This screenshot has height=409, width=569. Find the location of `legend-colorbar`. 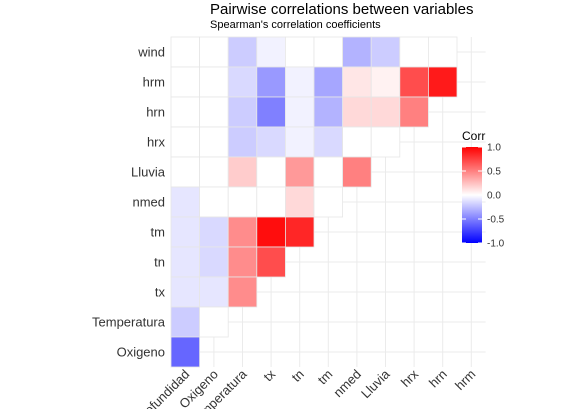

legend-colorbar is located at coordinates (472, 195).